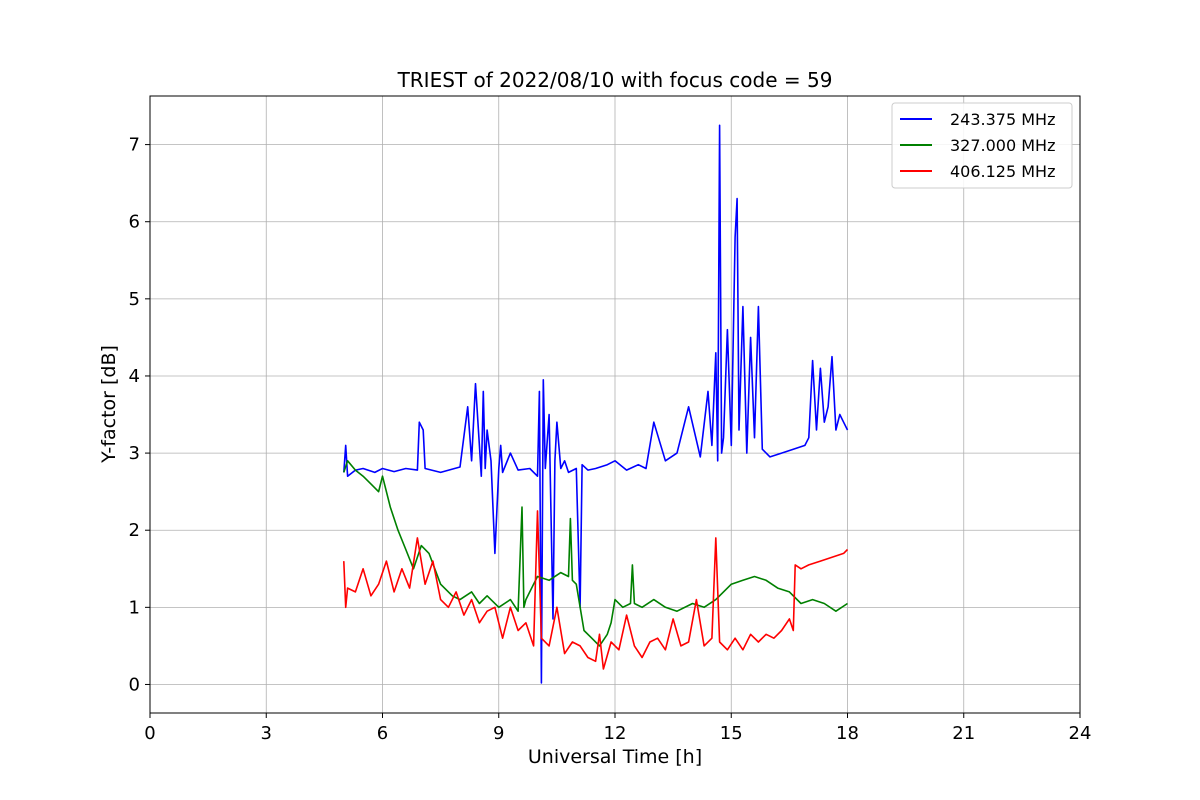 The width and height of the screenshot is (1200, 800). Describe the element at coordinates (149, 733) in the screenshot. I see `x-tick-label: 0` at that location.